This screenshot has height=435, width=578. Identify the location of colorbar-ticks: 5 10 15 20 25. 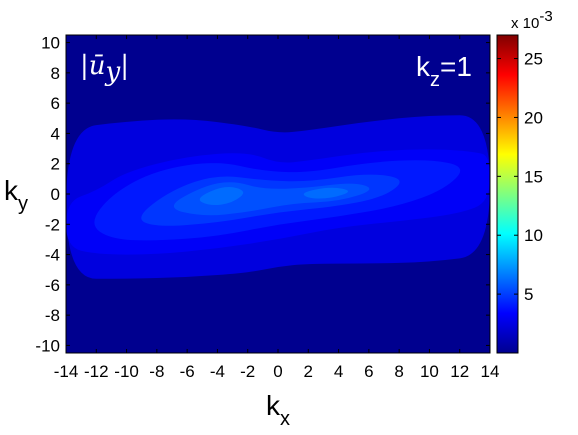
(520, 177).